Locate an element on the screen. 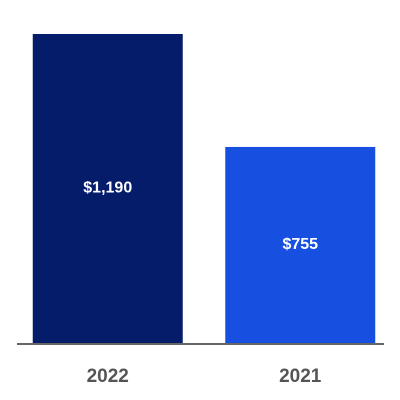 Image resolution: width=400 pixels, height=400 pixels. x-tick-label: 2021 is located at coordinates (300, 376).